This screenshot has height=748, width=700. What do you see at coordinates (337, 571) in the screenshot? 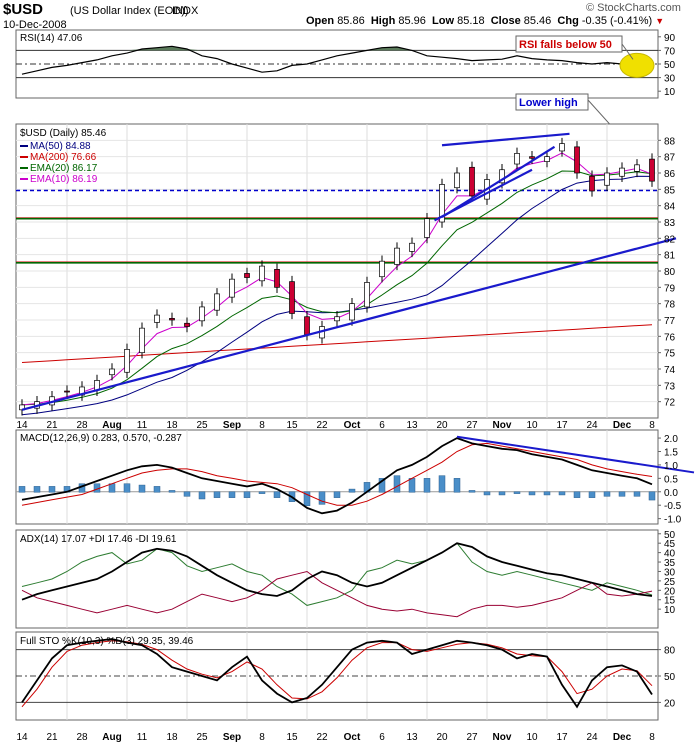
I see `adx-line` at bounding box center [337, 571].